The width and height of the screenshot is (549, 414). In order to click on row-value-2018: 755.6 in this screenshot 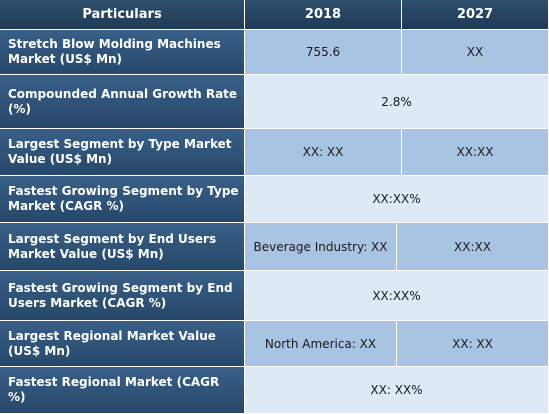, I will do `click(323, 52)`.